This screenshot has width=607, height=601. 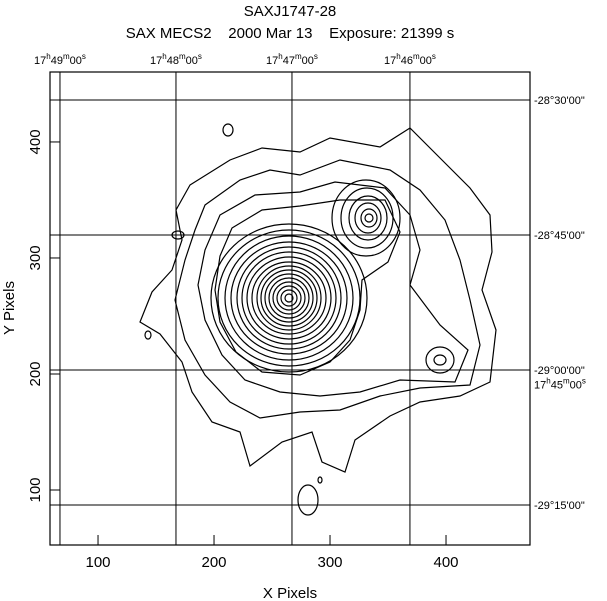 I want to click on x2-tick-label: 17h47m00s, so click(x=292, y=59).